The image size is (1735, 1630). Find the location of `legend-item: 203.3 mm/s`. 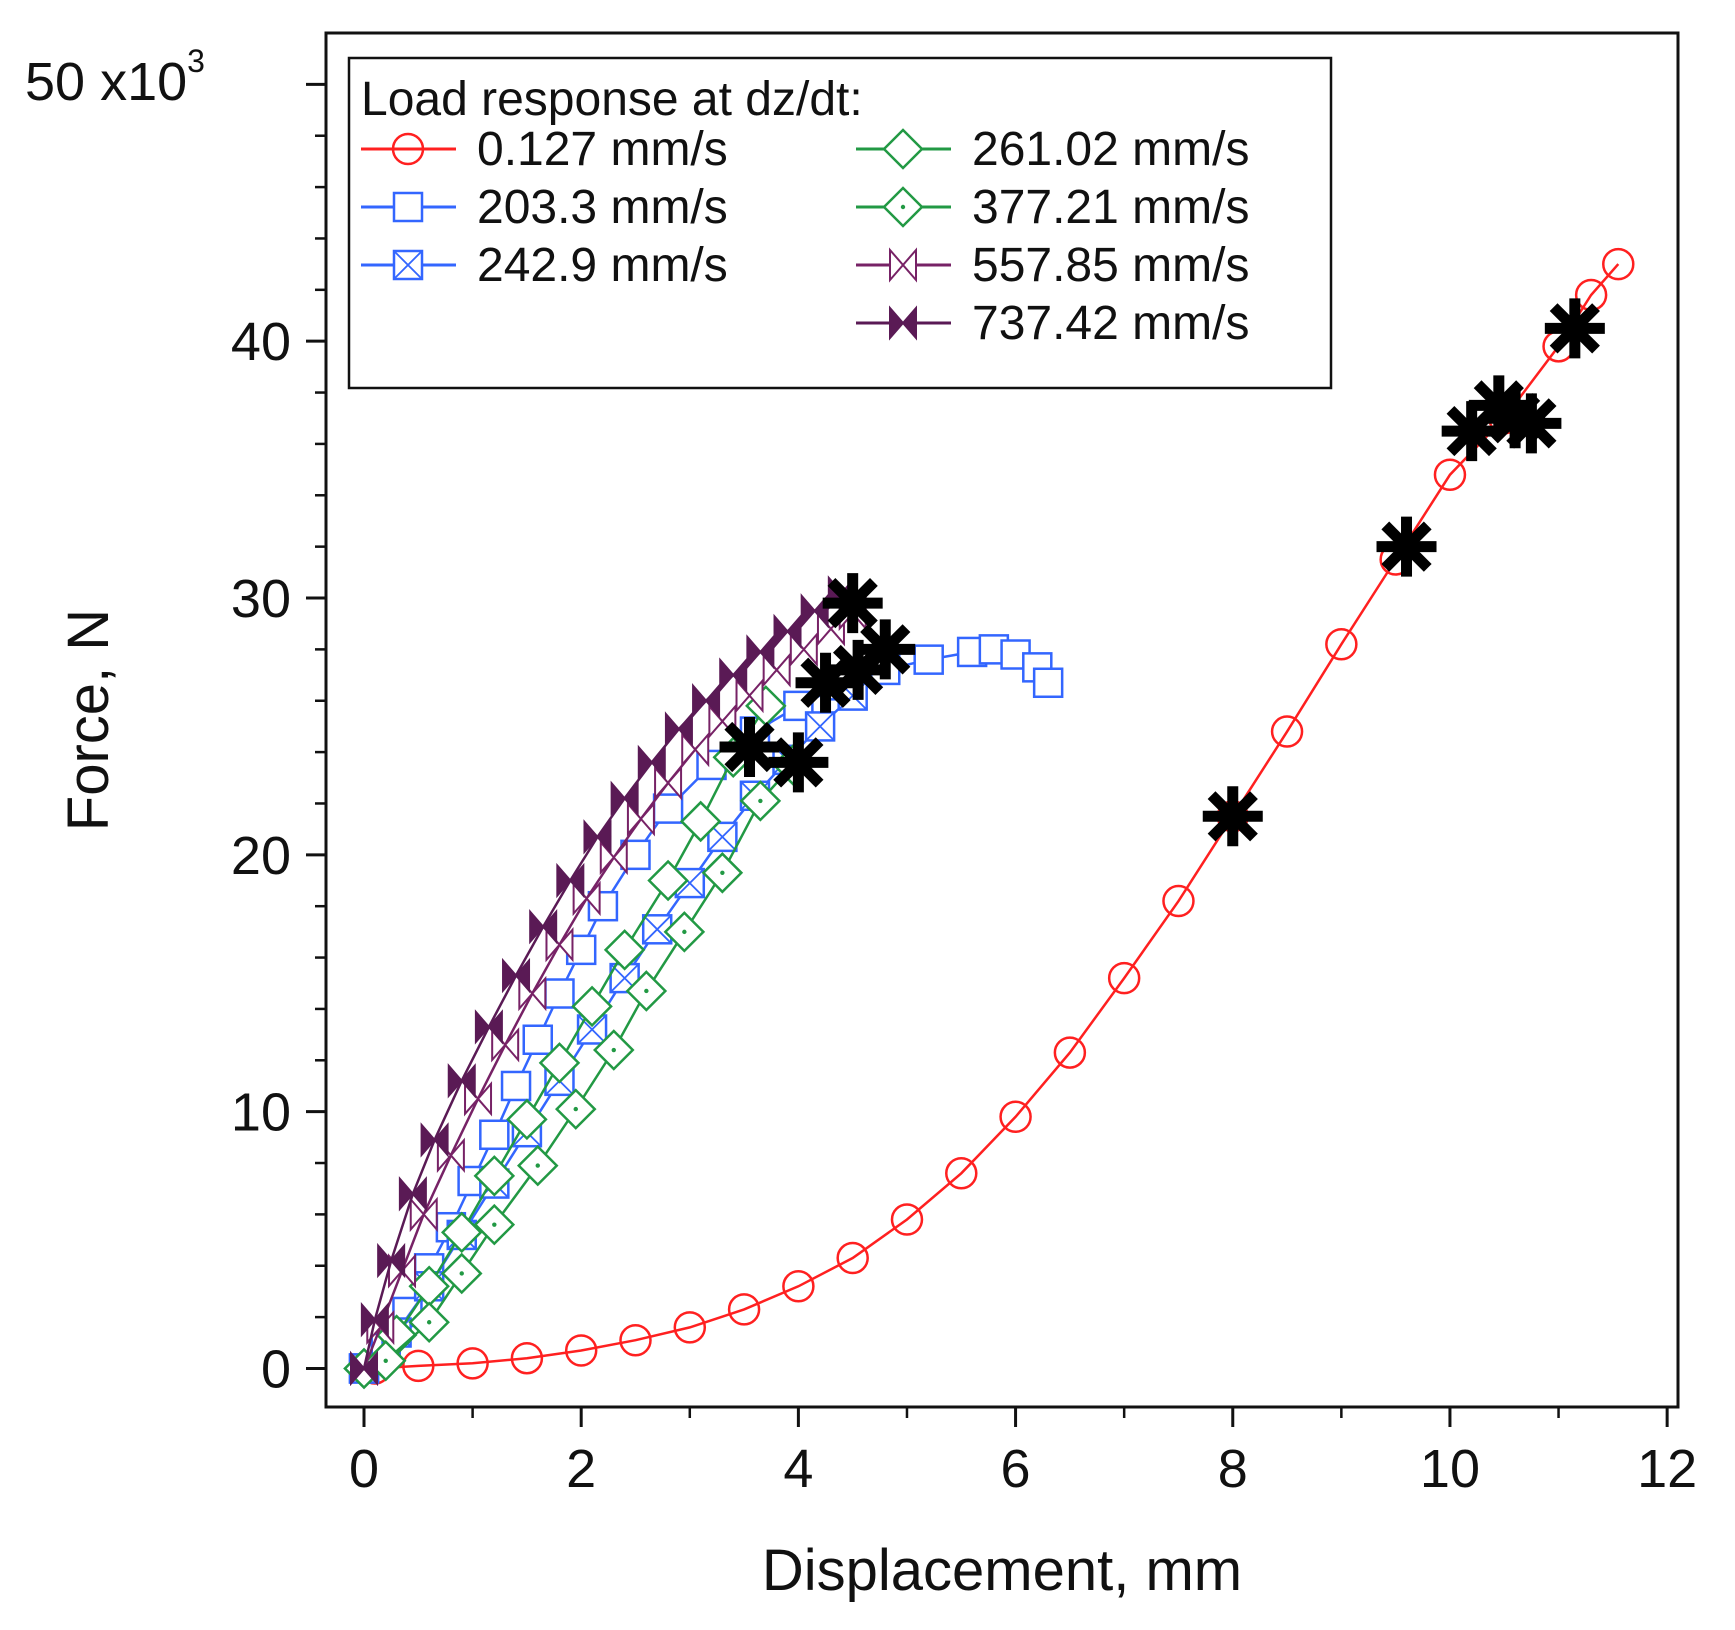

legend-item: 203.3 mm/s is located at coordinates (544, 207).